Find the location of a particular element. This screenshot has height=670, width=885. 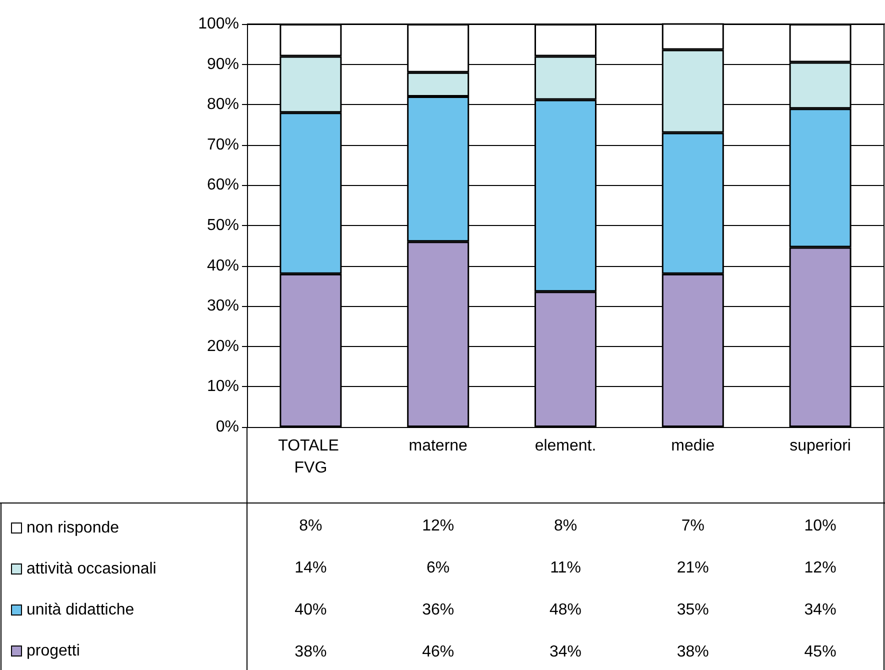

x-tick-label: superiori is located at coordinates (820, 446).